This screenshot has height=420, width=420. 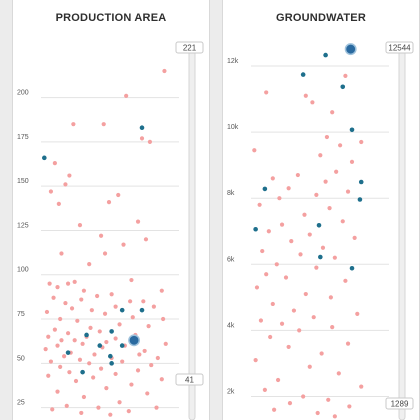 What do you see at coordinates (134, 340) in the screenshot?
I see `selected-point` at bounding box center [134, 340].